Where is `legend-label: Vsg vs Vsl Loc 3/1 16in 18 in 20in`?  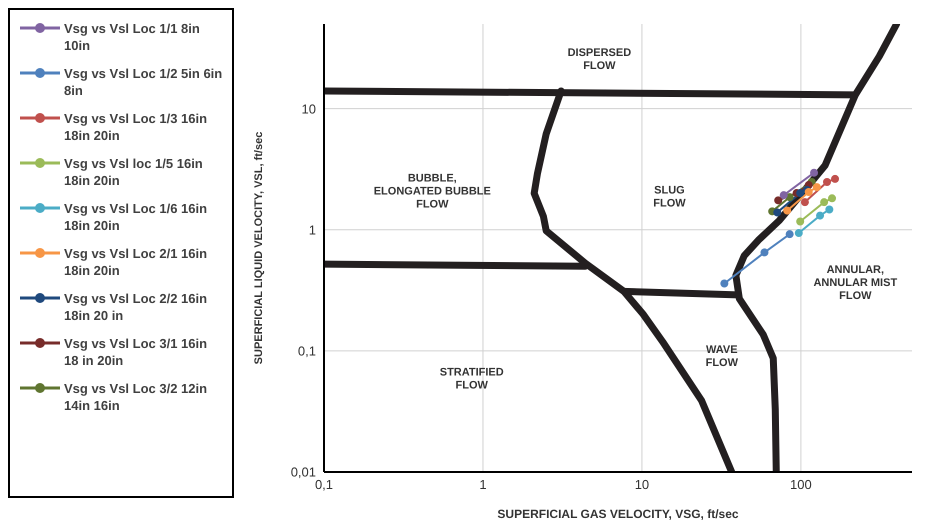
legend-label: Vsg vs Vsl Loc 3/1 16in 18 in 20in is located at coordinates (136, 352).